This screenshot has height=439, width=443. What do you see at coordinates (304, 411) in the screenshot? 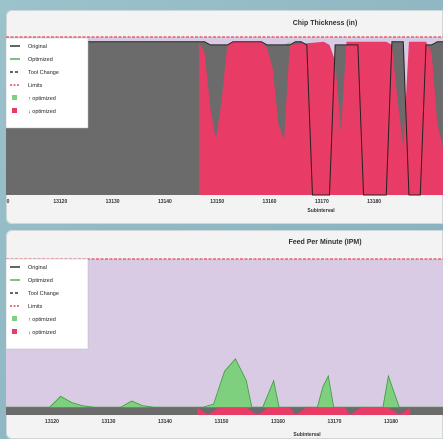
I see `decreased-area` at bounding box center [304, 411].